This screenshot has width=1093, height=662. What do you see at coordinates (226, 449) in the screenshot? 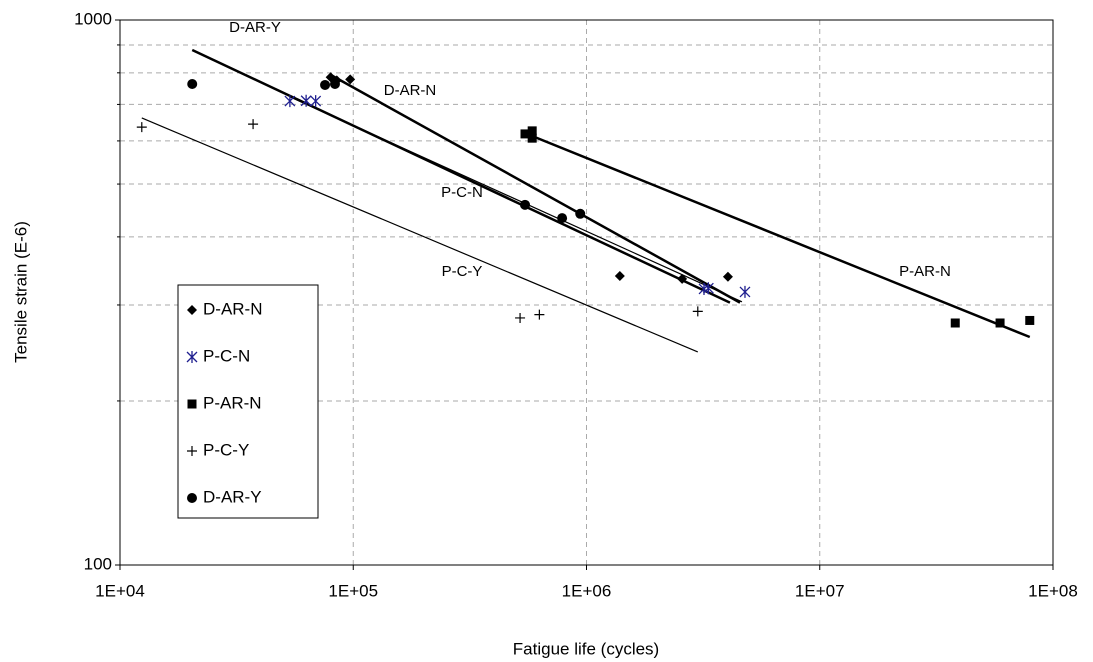
I see `legend-label: P-C-Y` at bounding box center [226, 449].